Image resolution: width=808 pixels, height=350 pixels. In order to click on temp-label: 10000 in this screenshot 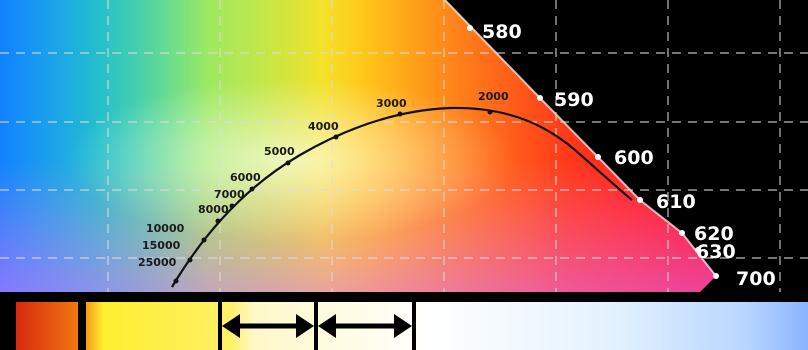, I will do `click(165, 228)`.